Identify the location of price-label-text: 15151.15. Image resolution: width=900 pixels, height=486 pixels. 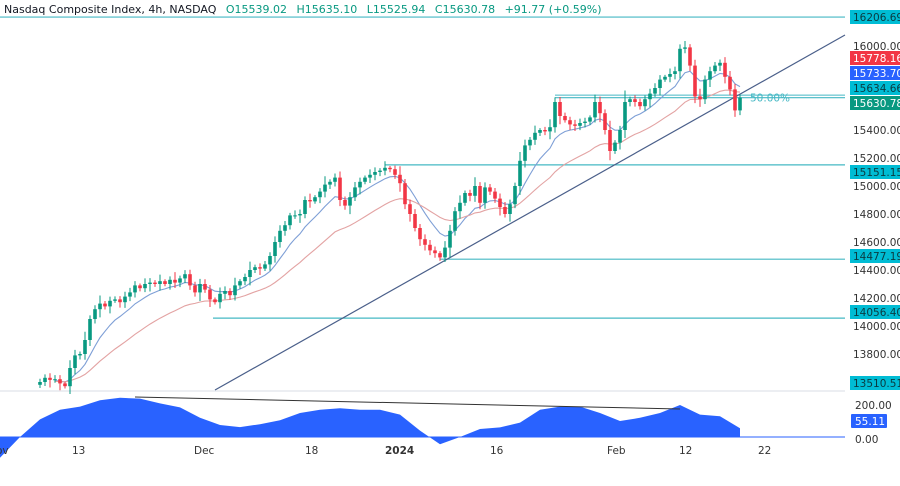
(876, 173).